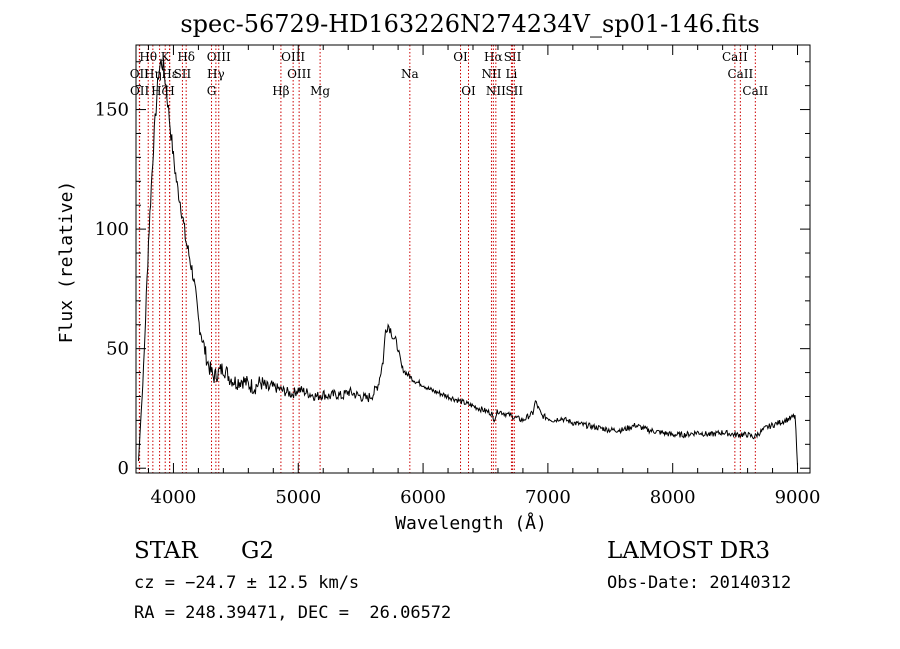 The width and height of the screenshot is (900, 649). Describe the element at coordinates (247, 583) in the screenshot. I see `redshift-info: cz = −24.7 ± 12.5 km/s` at that location.